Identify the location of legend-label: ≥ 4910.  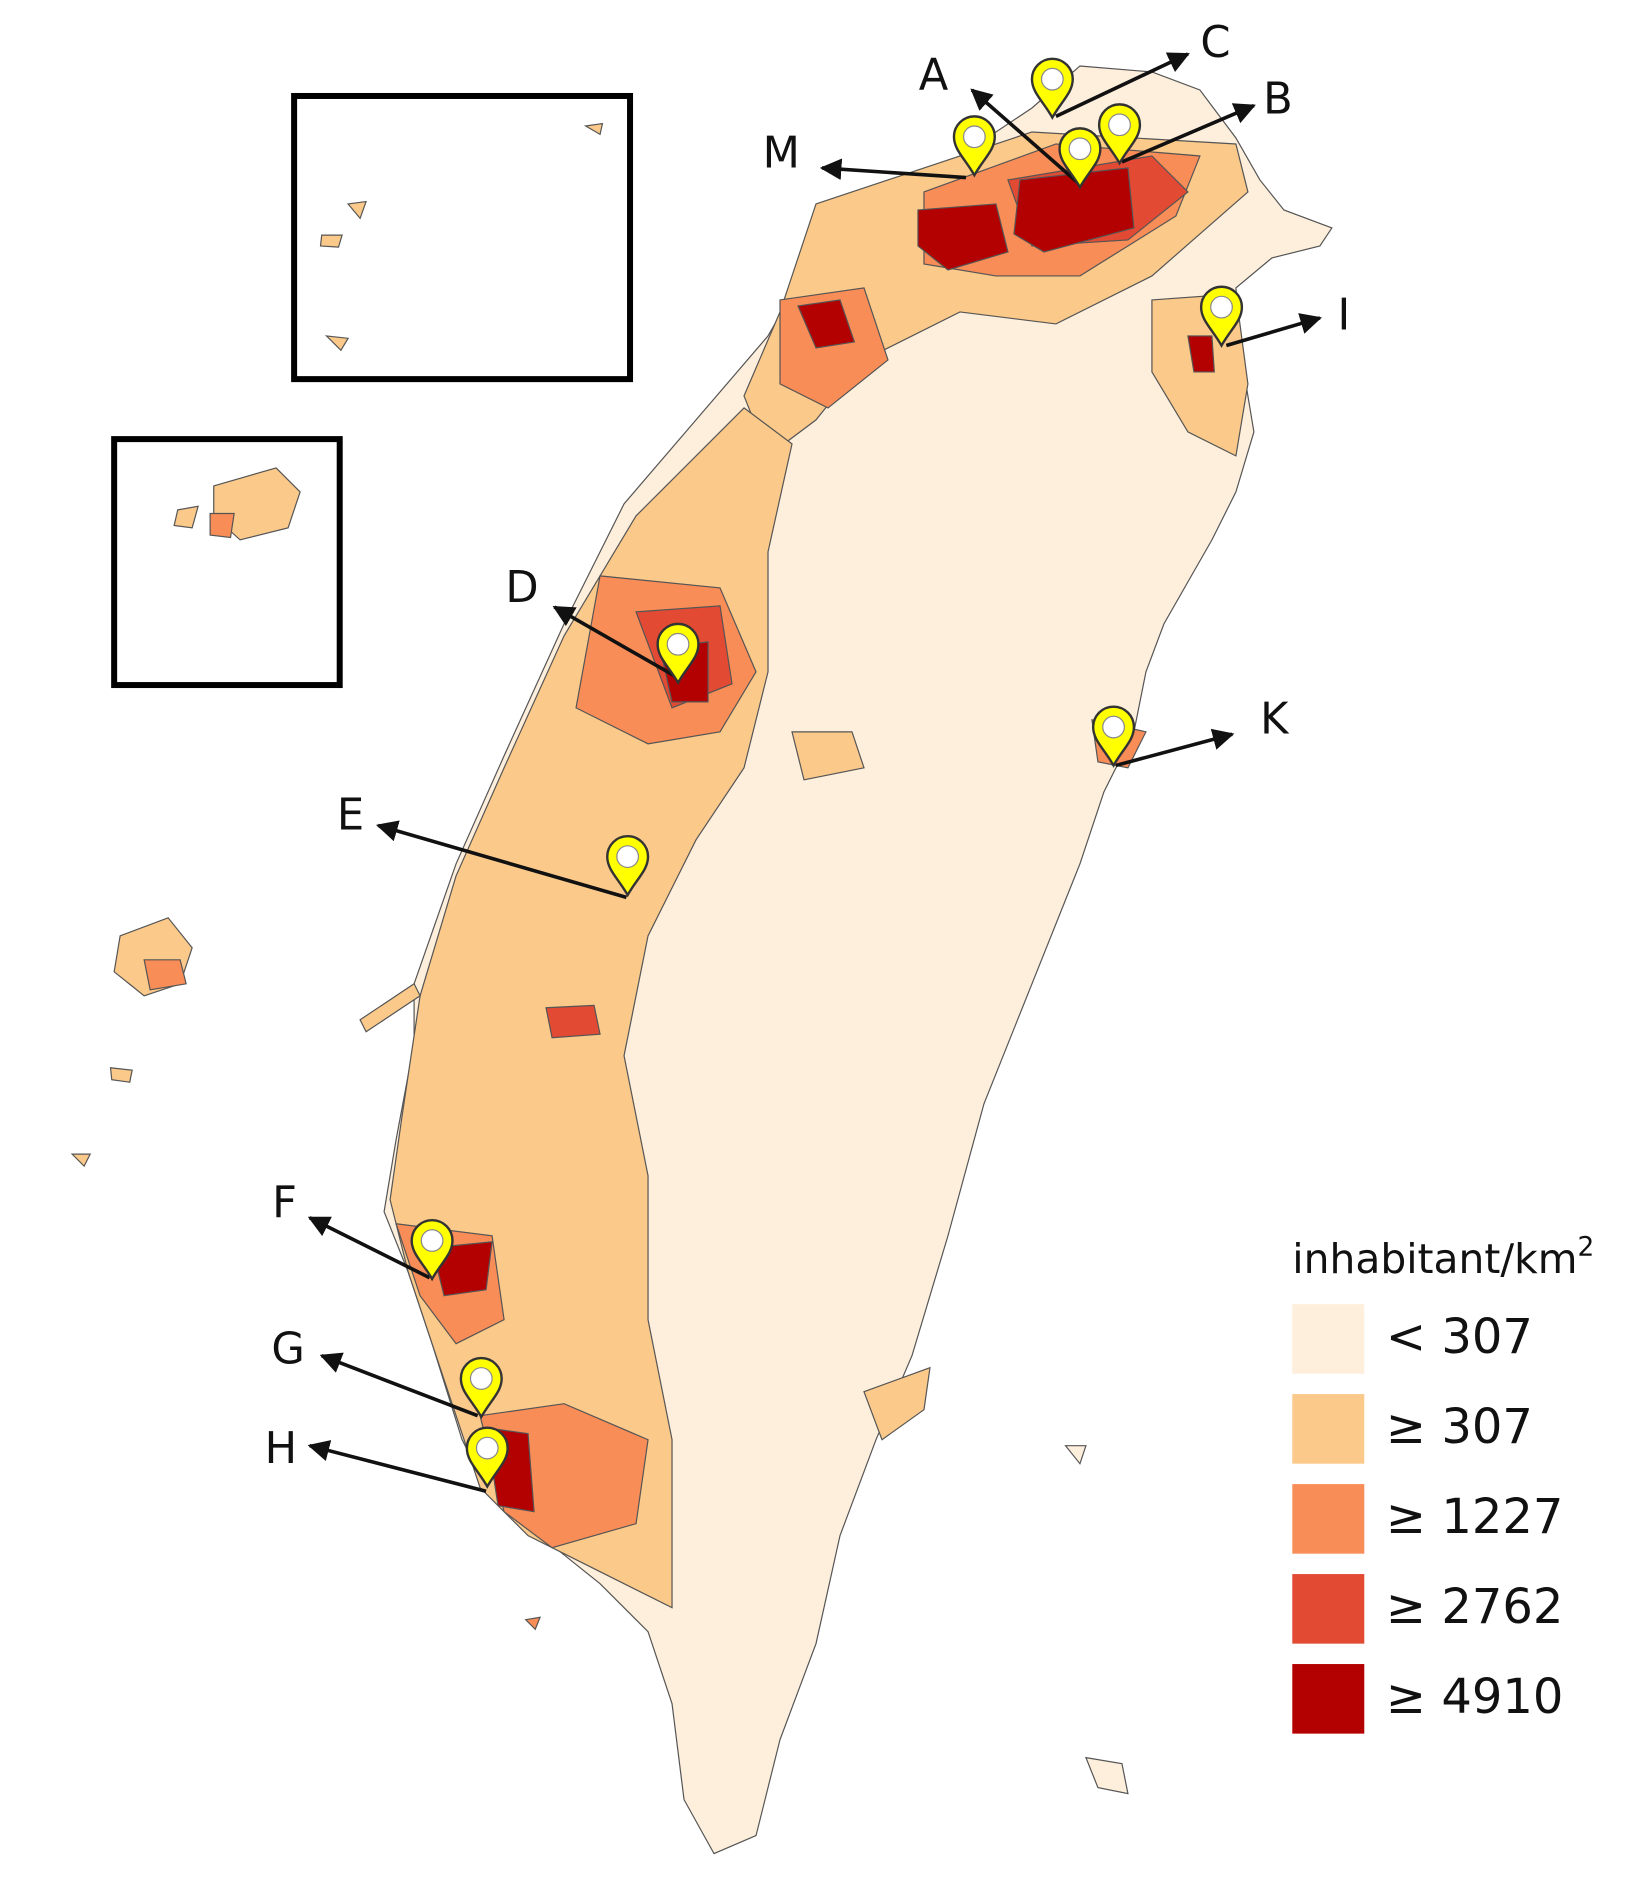
(1475, 1697).